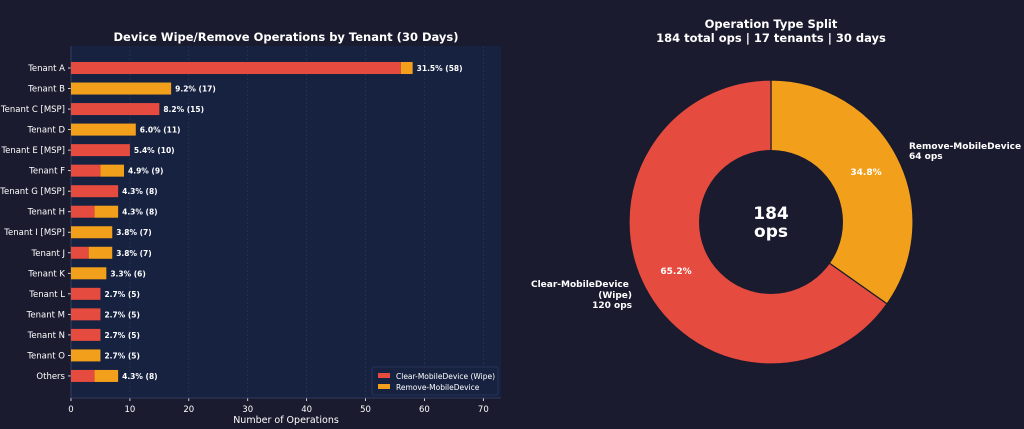 The width and height of the screenshot is (1024, 429). What do you see at coordinates (146, 171) in the screenshot?
I see `bar-data-label: 4.9% (9)` at bounding box center [146, 171].